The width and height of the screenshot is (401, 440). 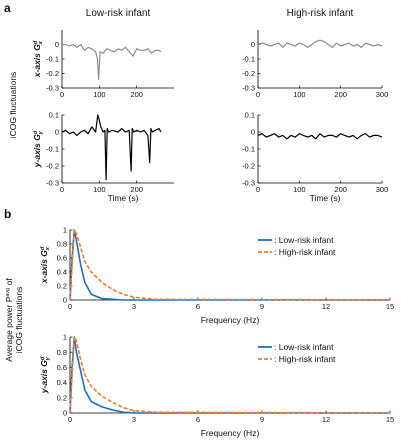 What do you see at coordinates (7, 214) in the screenshot?
I see `panel-label-b: b` at bounding box center [7, 214].